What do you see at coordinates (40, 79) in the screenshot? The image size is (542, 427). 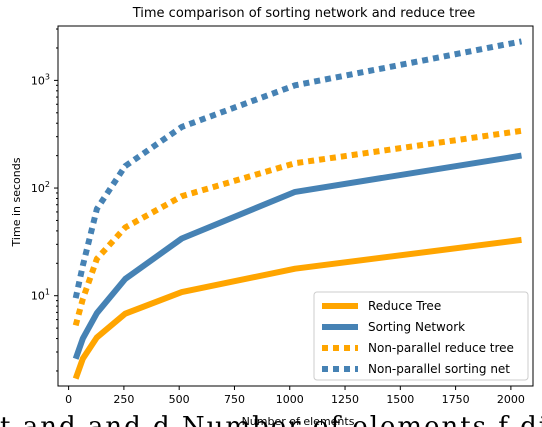 I see `y-tick-label: 10³` at bounding box center [40, 79].